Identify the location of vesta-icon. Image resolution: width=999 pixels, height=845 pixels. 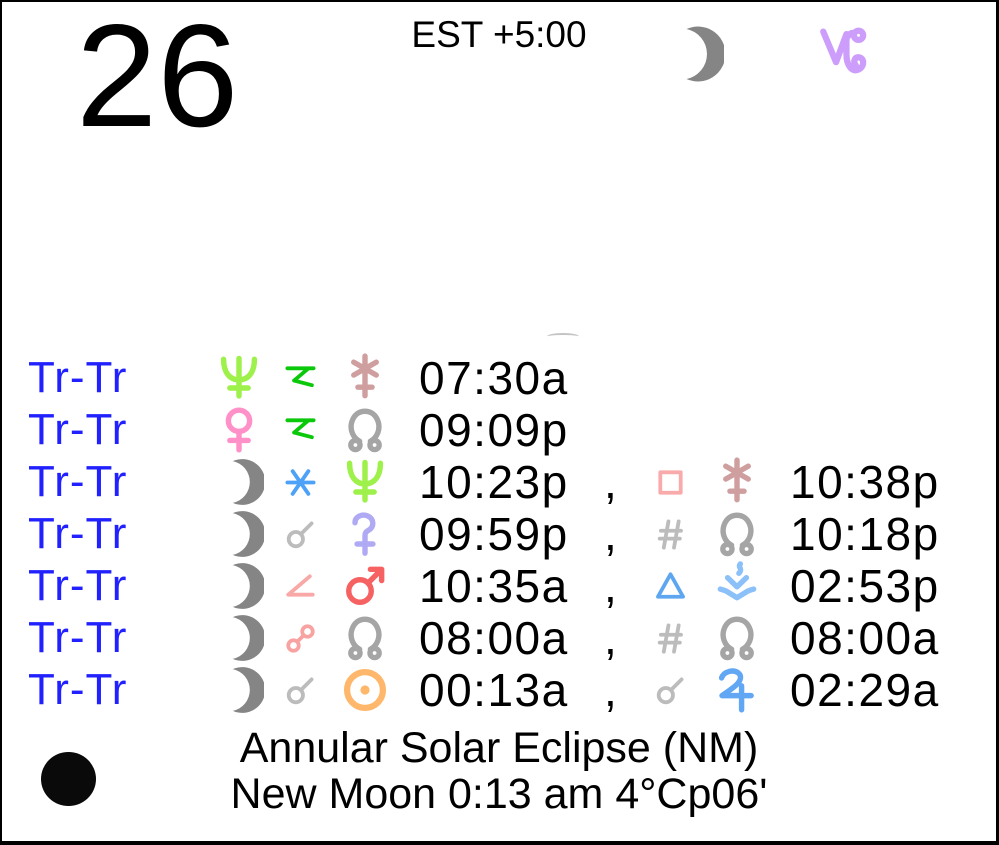
(737, 586).